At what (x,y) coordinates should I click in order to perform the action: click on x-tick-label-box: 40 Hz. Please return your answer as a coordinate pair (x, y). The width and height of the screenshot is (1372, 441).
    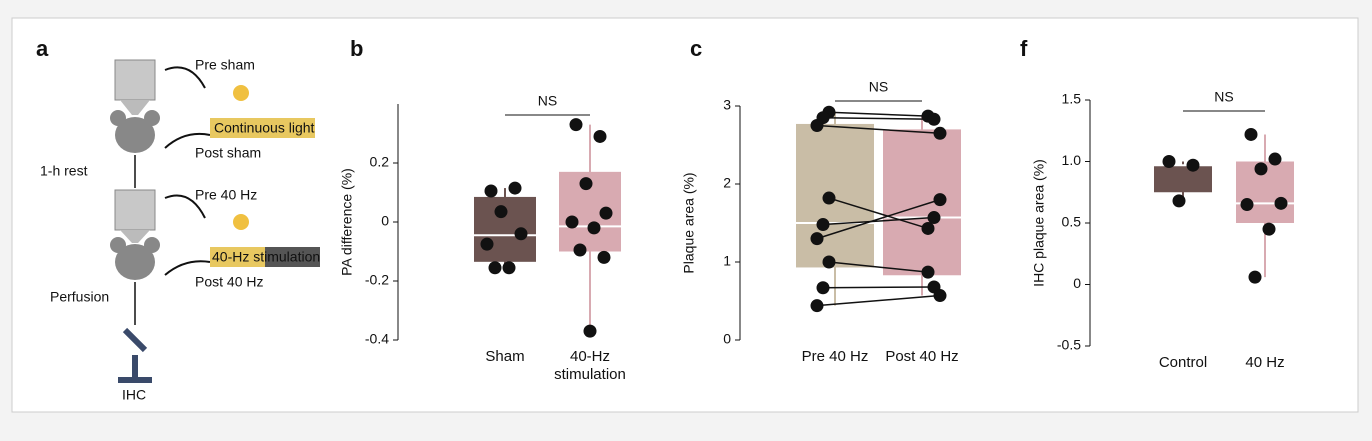
    Looking at the image, I should click on (1264, 362).